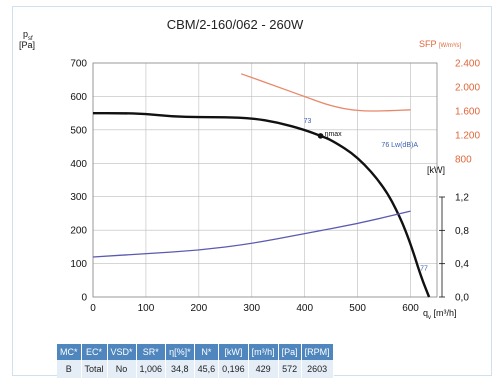 The width and height of the screenshot is (502, 380). Describe the element at coordinates (462, 198) in the screenshot. I see `power-tick-3: 1,2` at that location.